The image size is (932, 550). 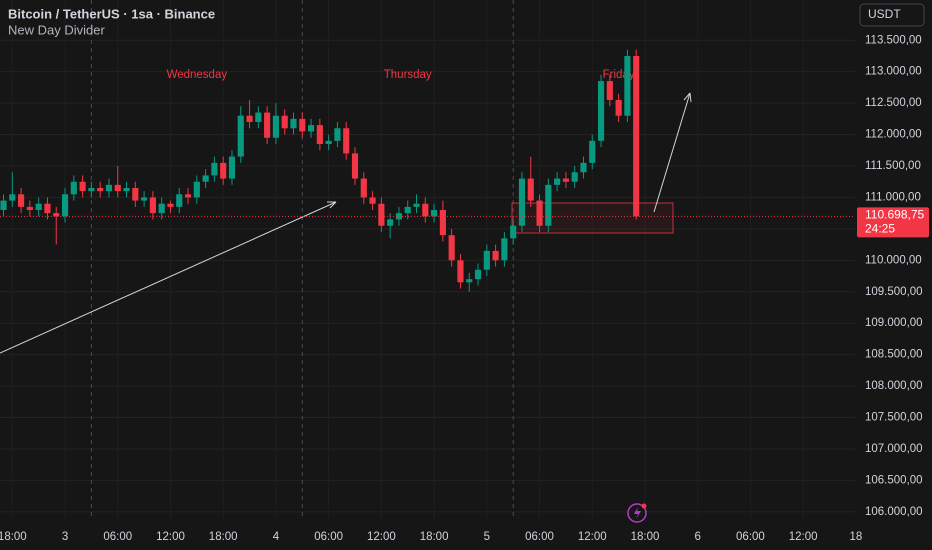 I want to click on y-tick-label: 106.500,00, so click(x=894, y=480).